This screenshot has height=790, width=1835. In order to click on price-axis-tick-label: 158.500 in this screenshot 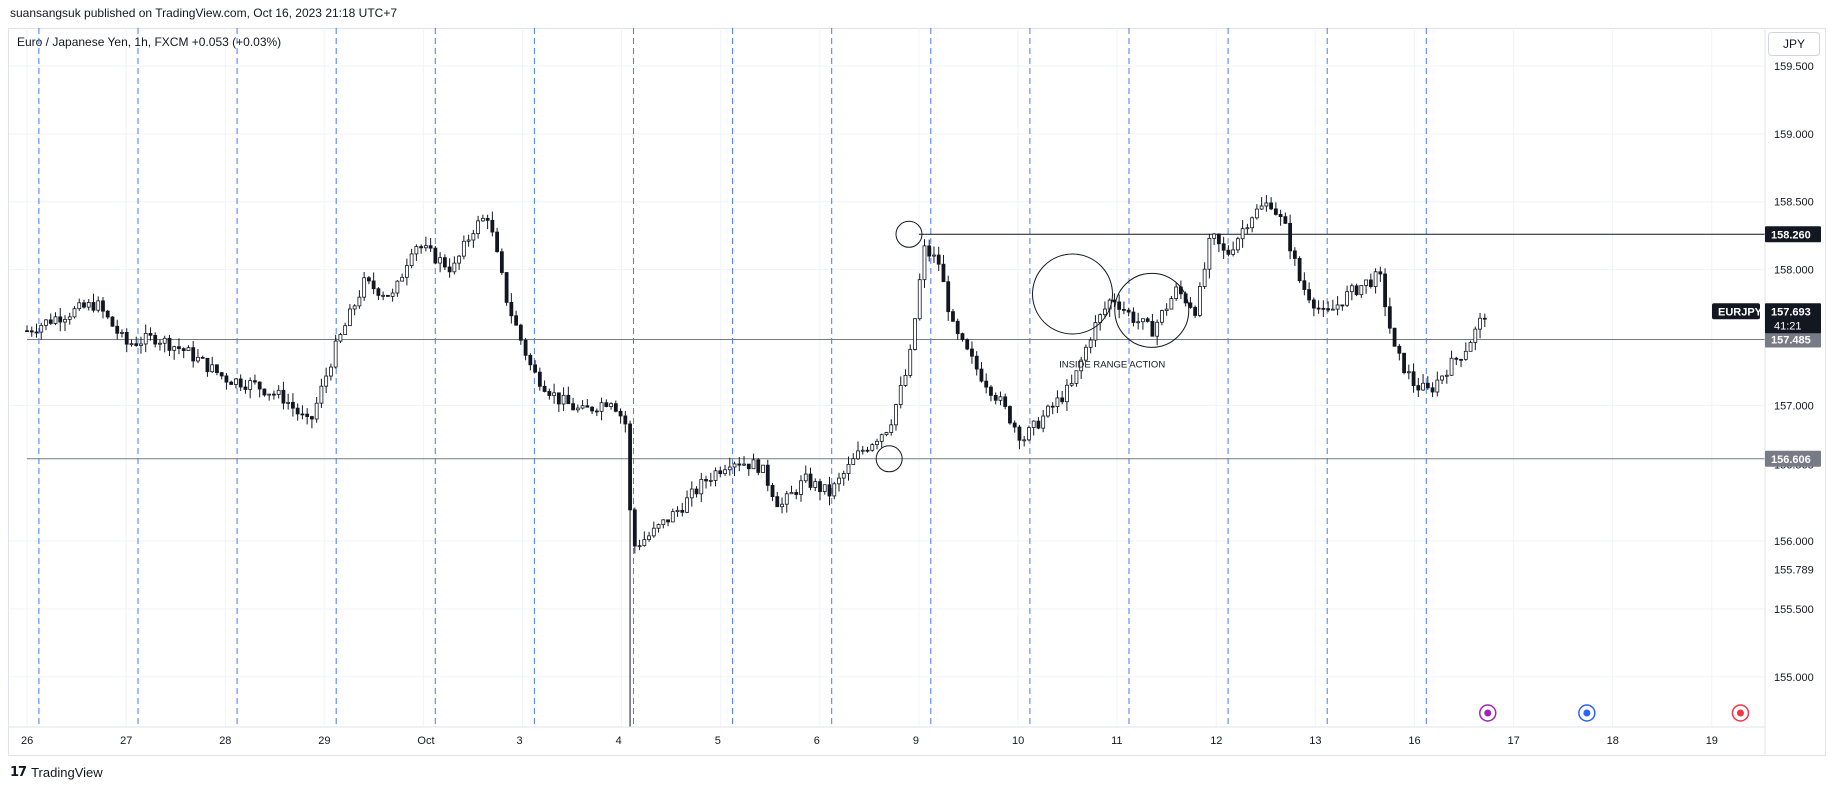, I will do `click(1794, 203)`.